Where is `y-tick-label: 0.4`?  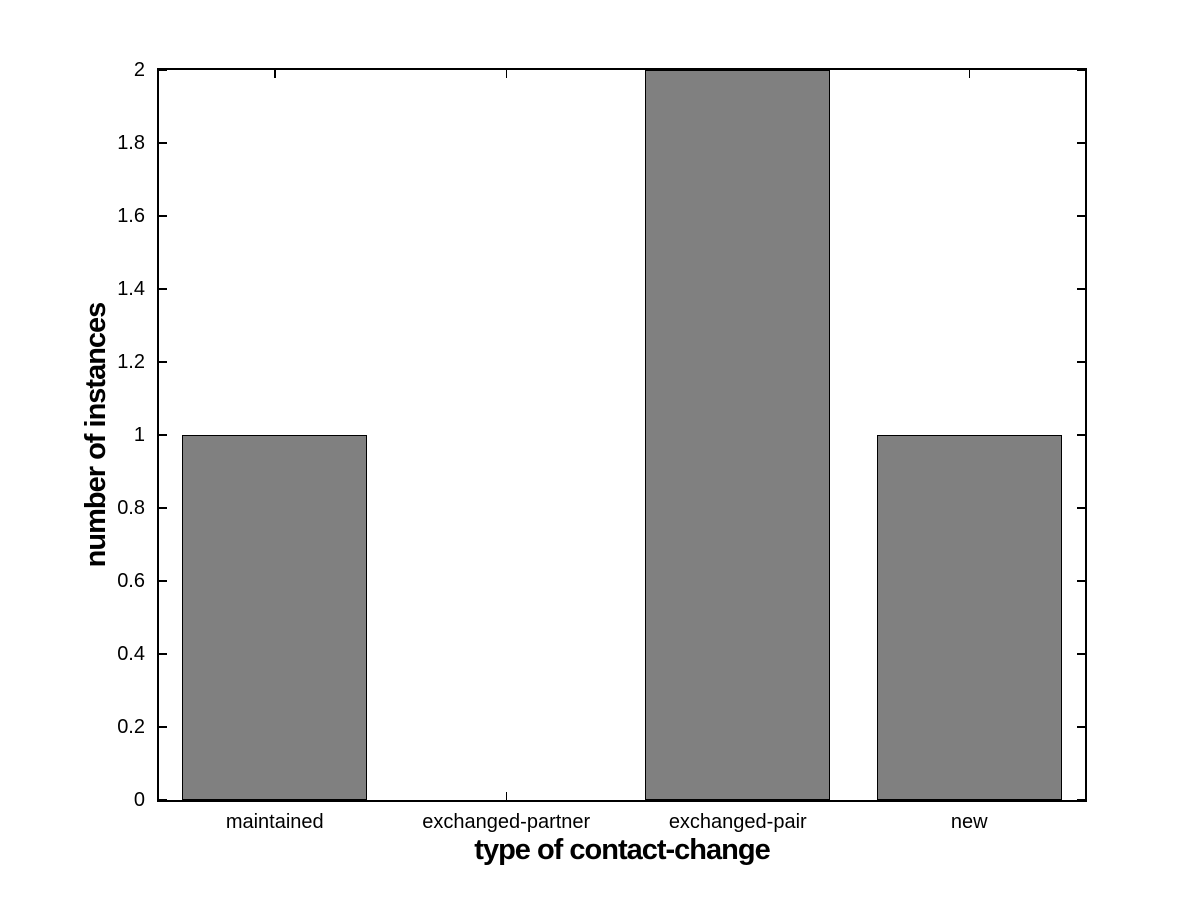 y-tick-label: 0.4 is located at coordinates (131, 654).